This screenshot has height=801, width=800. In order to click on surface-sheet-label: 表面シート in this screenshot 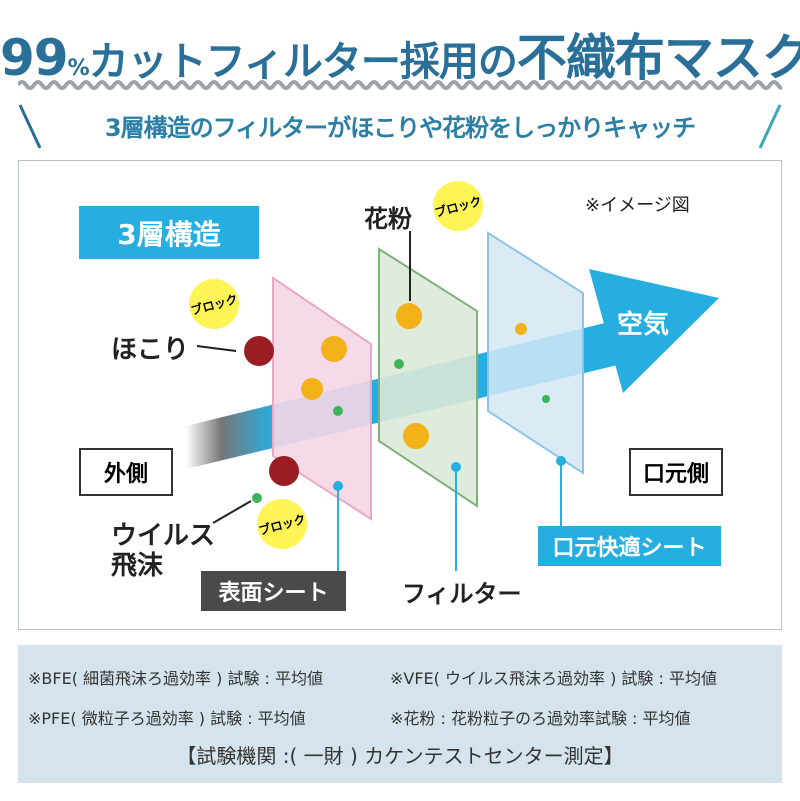, I will do `click(273, 591)`.